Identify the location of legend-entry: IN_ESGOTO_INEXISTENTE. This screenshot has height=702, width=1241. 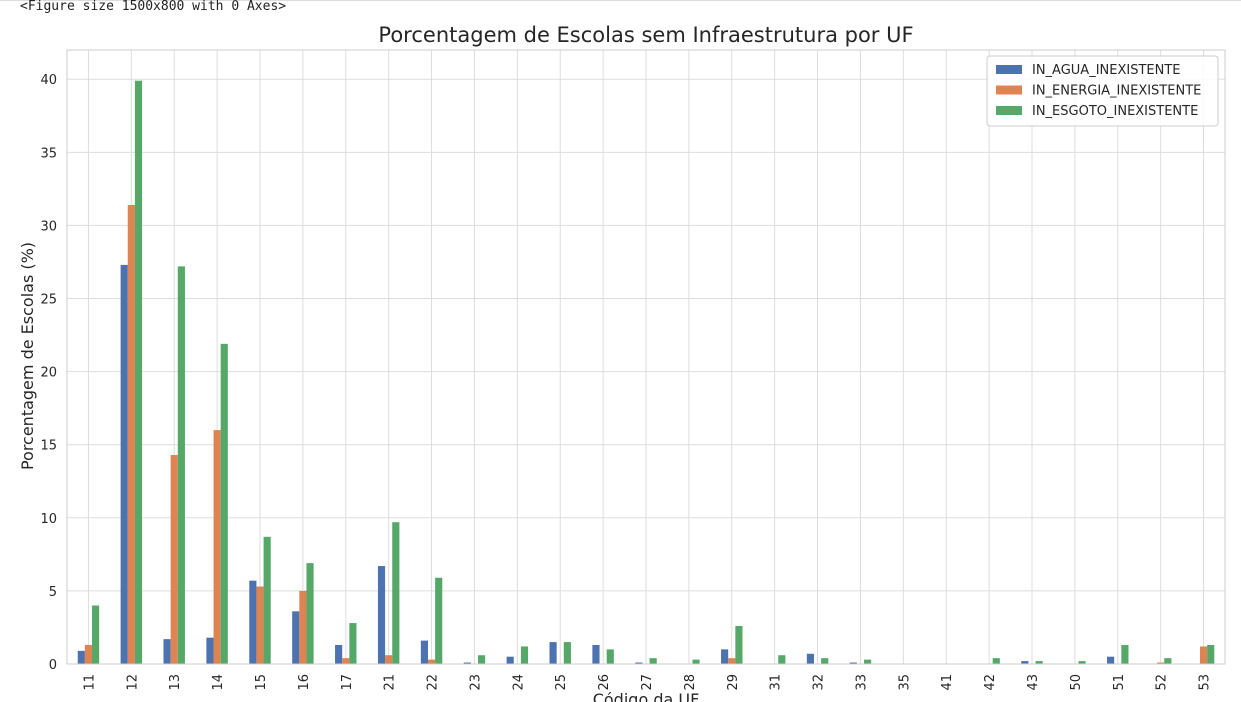
(1115, 111).